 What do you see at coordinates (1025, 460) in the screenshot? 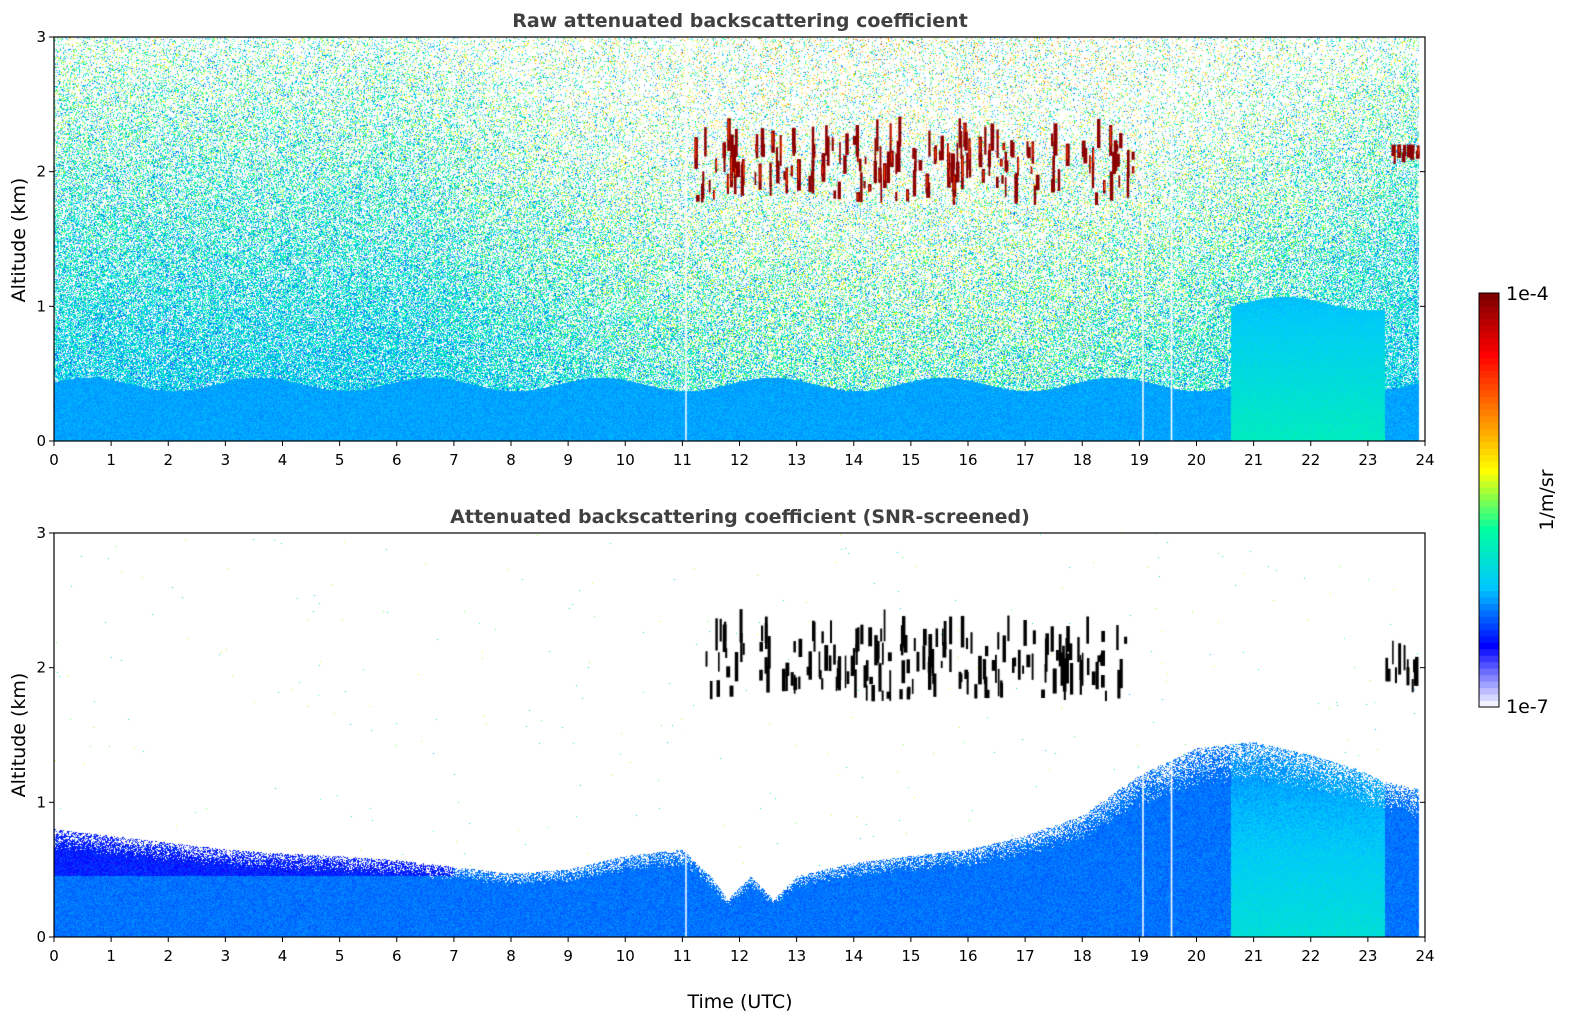
I see `x-tick-label-raw-17: 17` at bounding box center [1025, 460].